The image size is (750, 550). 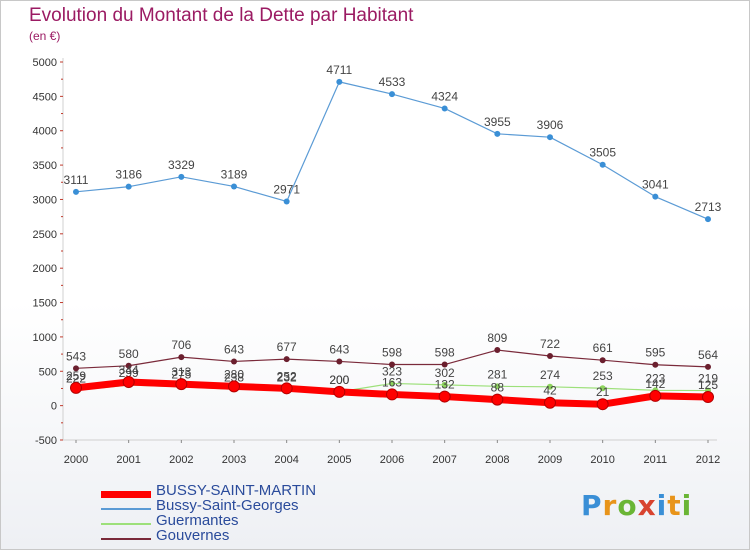 What do you see at coordinates (497, 460) in the screenshot?
I see `x-tick-label: 2008` at bounding box center [497, 460].